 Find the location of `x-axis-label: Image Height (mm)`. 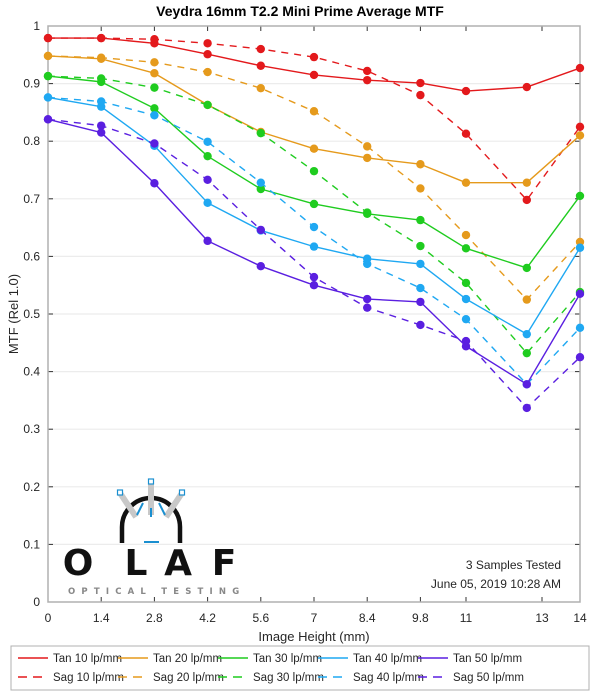

x-axis-label: Image Height (mm) is located at coordinates (313, 636).